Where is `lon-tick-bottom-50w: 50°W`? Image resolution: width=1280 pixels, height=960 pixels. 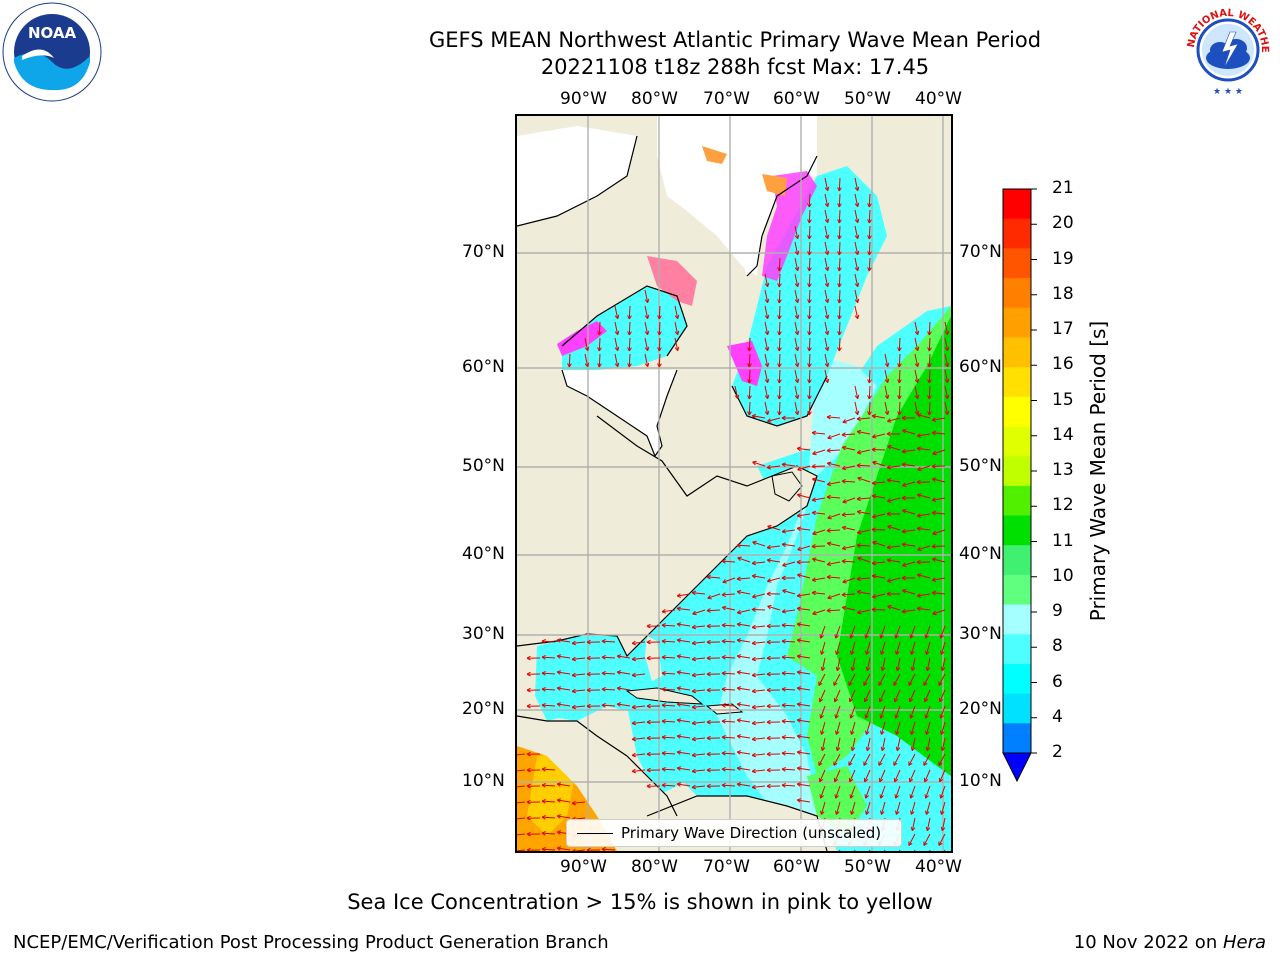
lon-tick-bottom-50w: 50°W is located at coordinates (867, 867).